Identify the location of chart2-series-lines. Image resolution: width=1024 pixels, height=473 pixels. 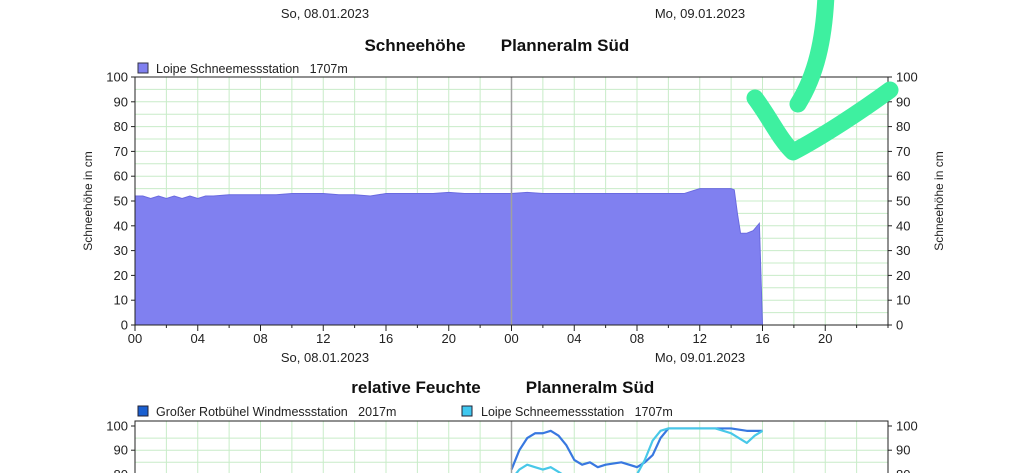
(637, 450).